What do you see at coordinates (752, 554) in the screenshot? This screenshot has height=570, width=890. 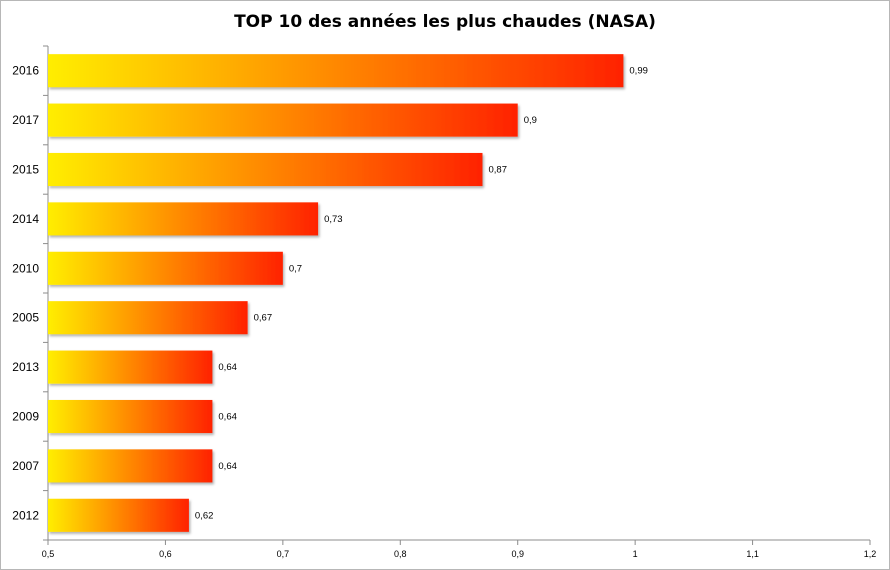 I see `x-tick-label: 1,1` at bounding box center [752, 554].